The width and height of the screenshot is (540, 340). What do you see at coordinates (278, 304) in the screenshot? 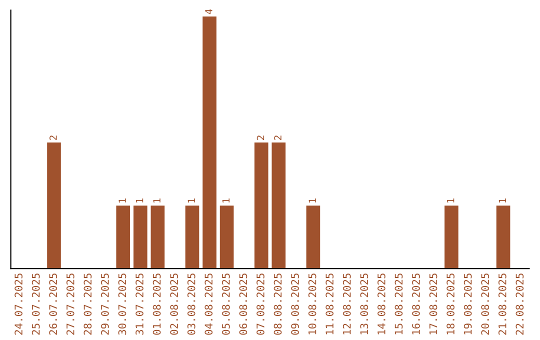
I see `x-tick-label: 08.08.2025` at bounding box center [278, 304].